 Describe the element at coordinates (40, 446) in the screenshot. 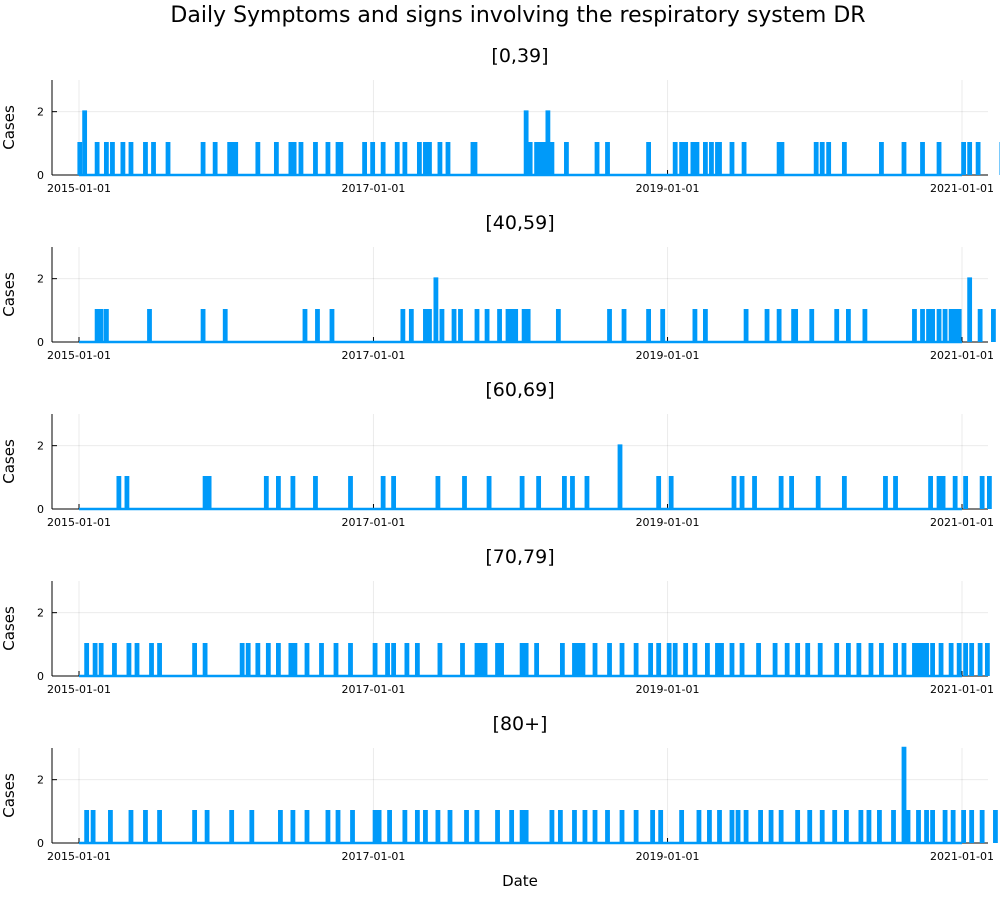

I see `y-tick-label: 2` at that location.